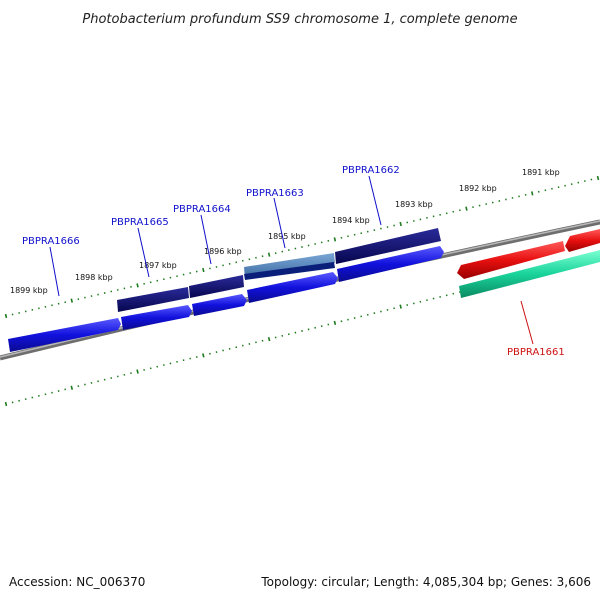 This screenshot has height=600, width=600. Describe the element at coordinates (541, 172) in the screenshot. I see `scale-label: 1891 kbp` at that location.